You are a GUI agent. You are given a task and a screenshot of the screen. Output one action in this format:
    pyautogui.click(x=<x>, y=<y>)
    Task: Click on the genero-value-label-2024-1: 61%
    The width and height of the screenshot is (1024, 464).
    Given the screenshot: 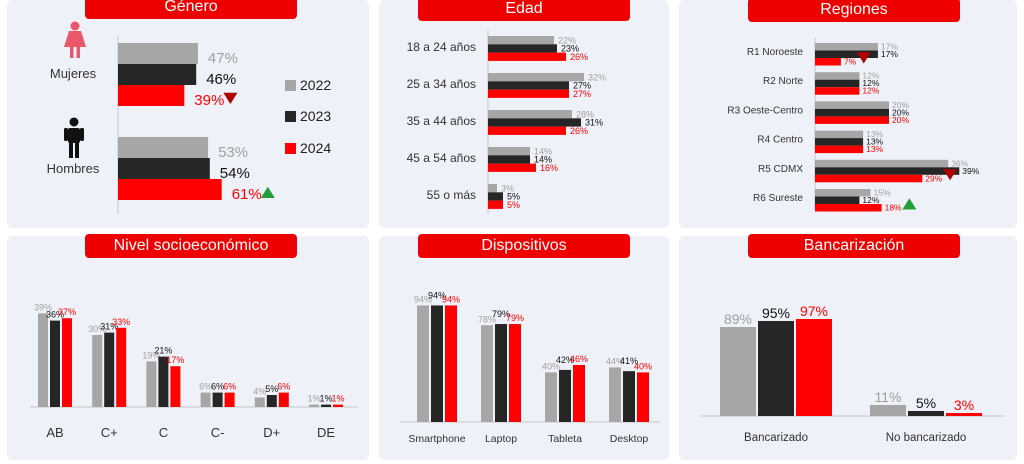 What is the action you would take?
    pyautogui.click(x=247, y=194)
    